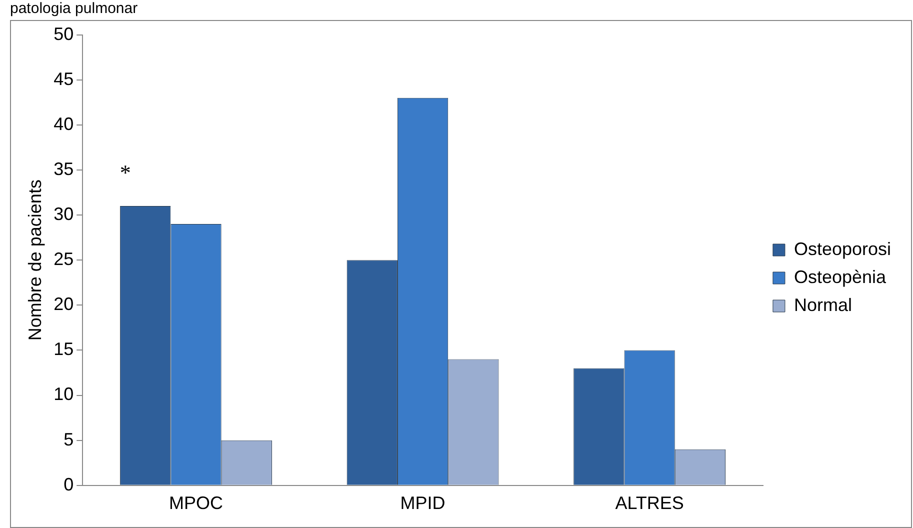  Describe the element at coordinates (64, 214) in the screenshot. I see `y-tick-label: 30` at that location.